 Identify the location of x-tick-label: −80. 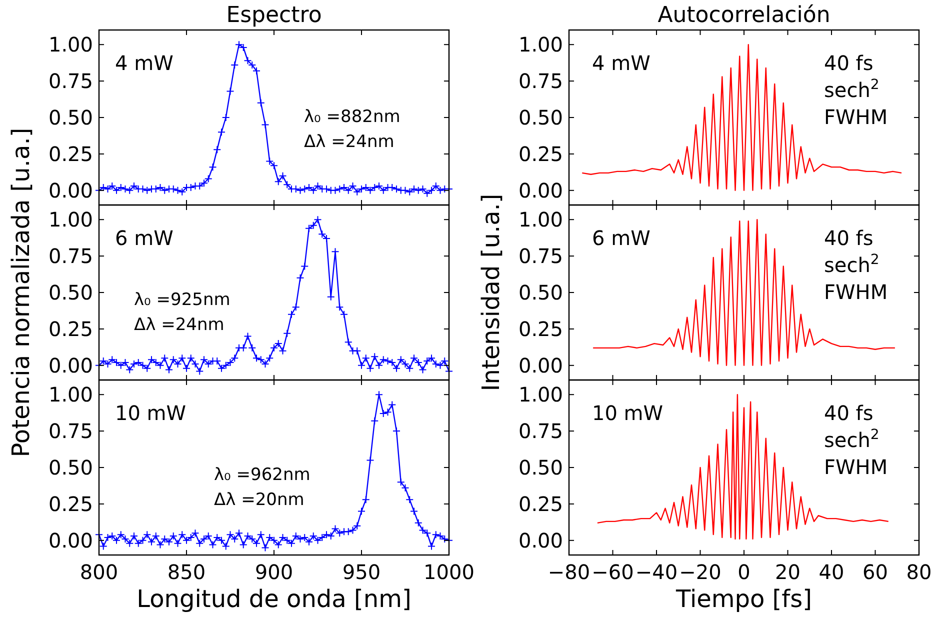
(569, 572).